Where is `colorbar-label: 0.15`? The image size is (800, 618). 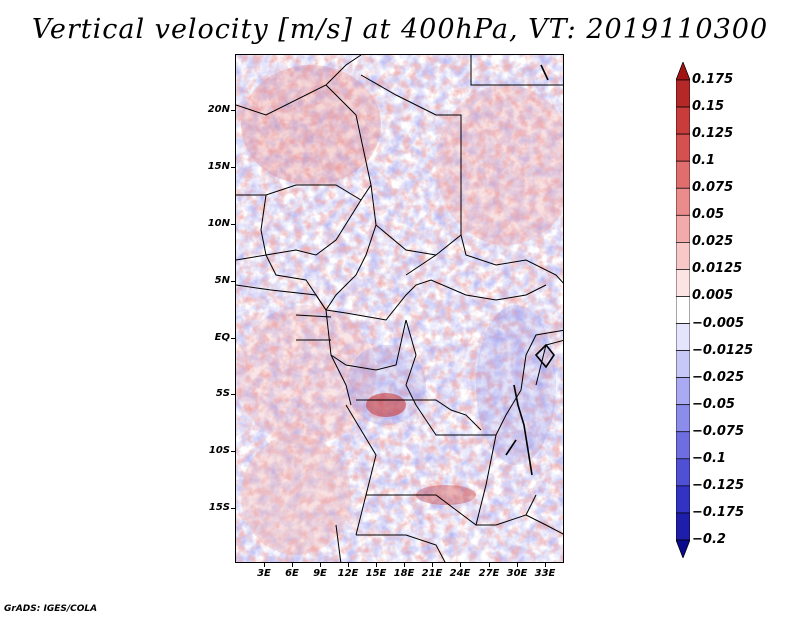 colorbar-label: 0.15 is located at coordinates (708, 107).